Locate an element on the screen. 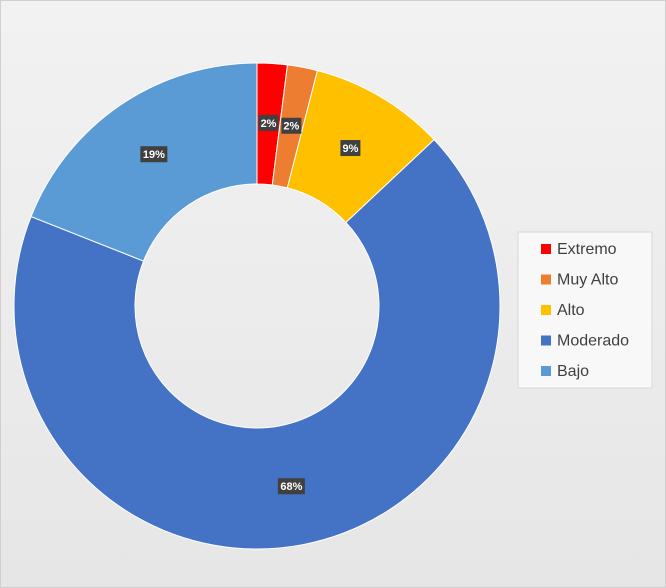 This screenshot has width=666, height=588. data-label: 9% is located at coordinates (350, 149).